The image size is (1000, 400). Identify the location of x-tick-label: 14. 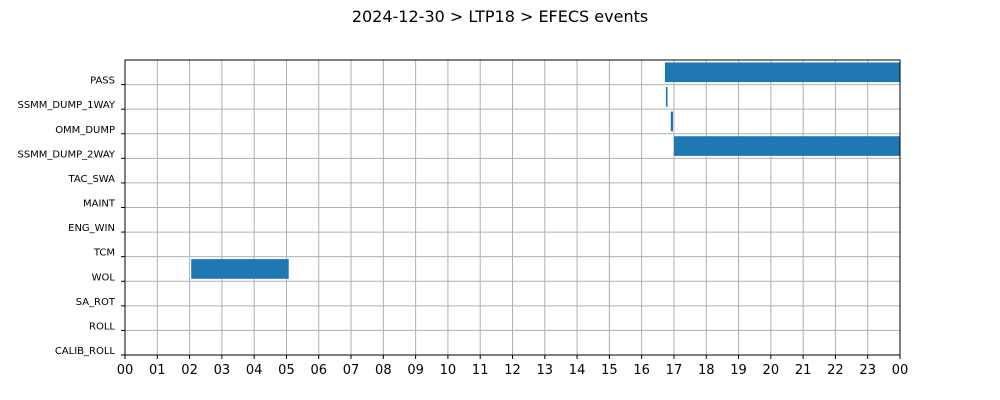
(577, 370).